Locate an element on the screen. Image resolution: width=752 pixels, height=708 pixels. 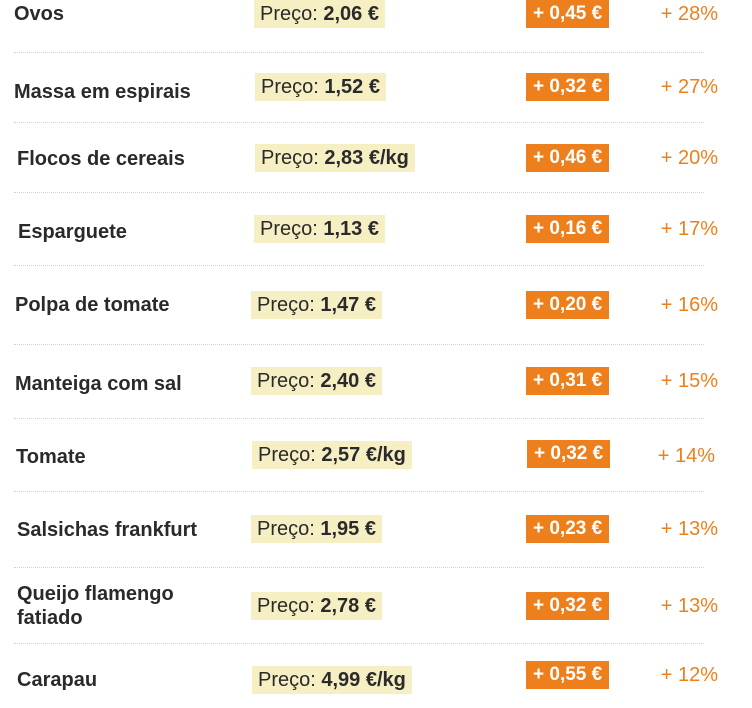
percent-increase: + 17% is located at coordinates (689, 229).